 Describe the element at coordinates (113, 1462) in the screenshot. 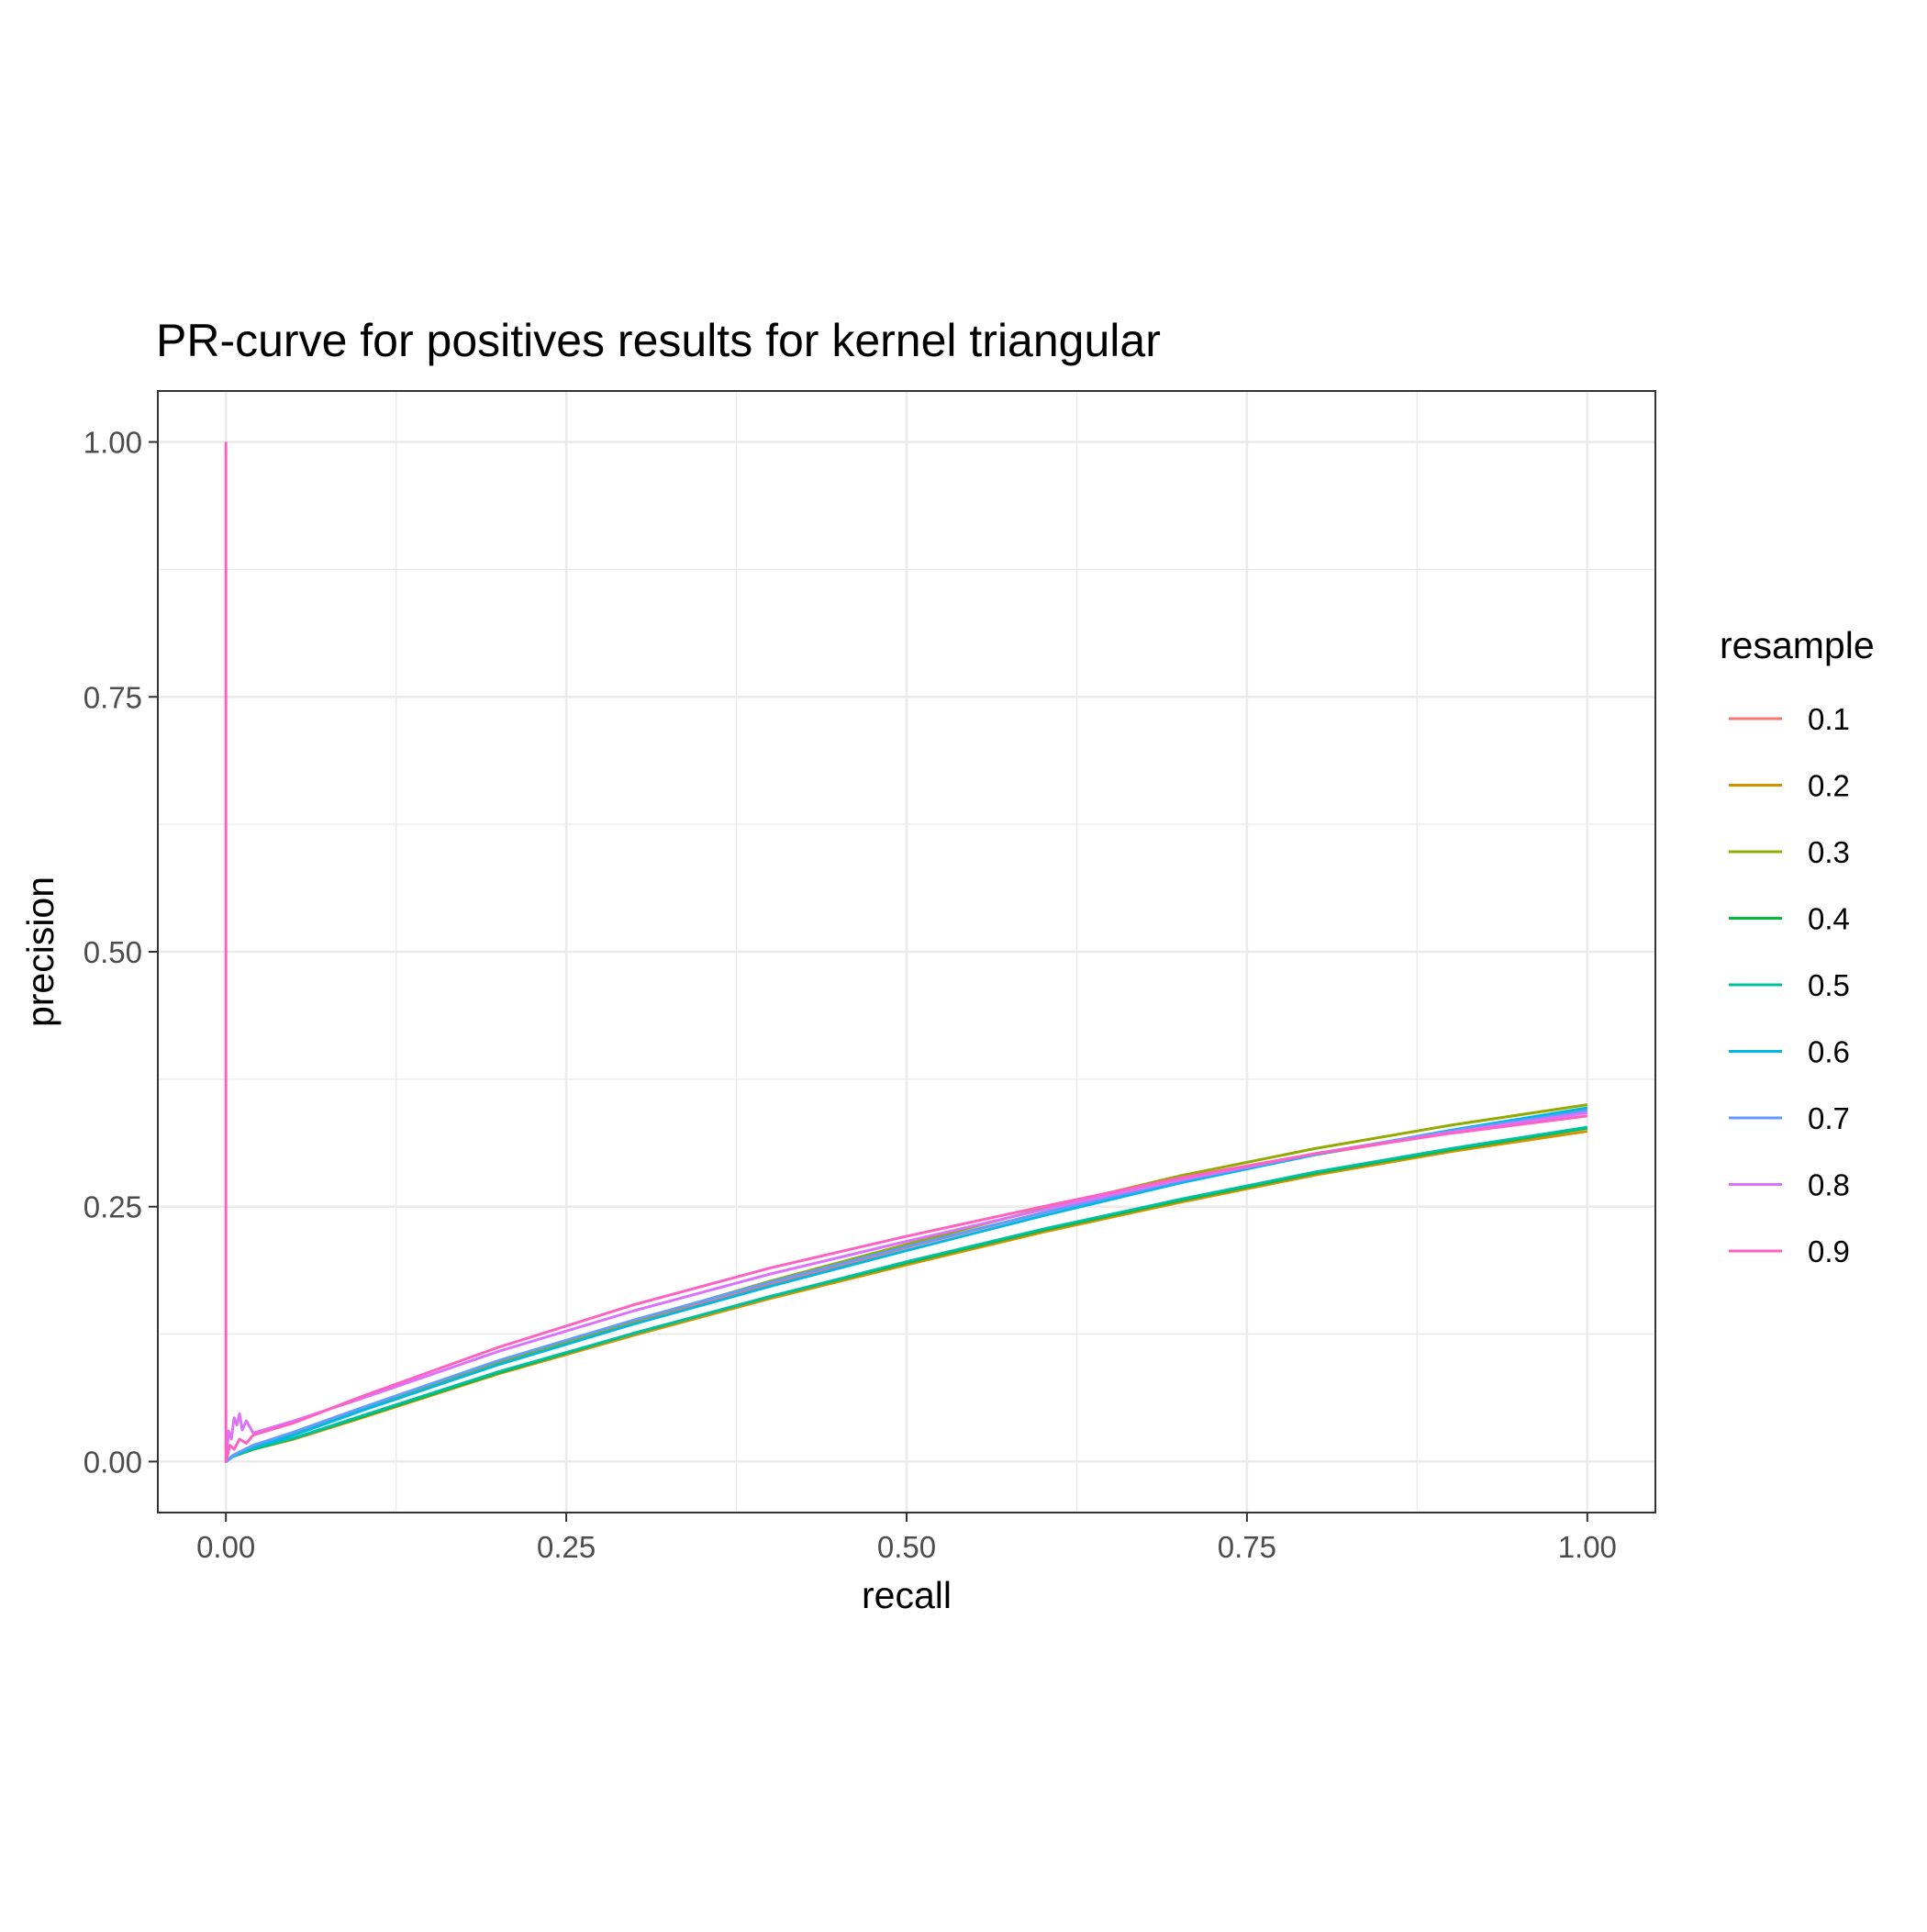

I see `y-tick-label: 0.00` at that location.